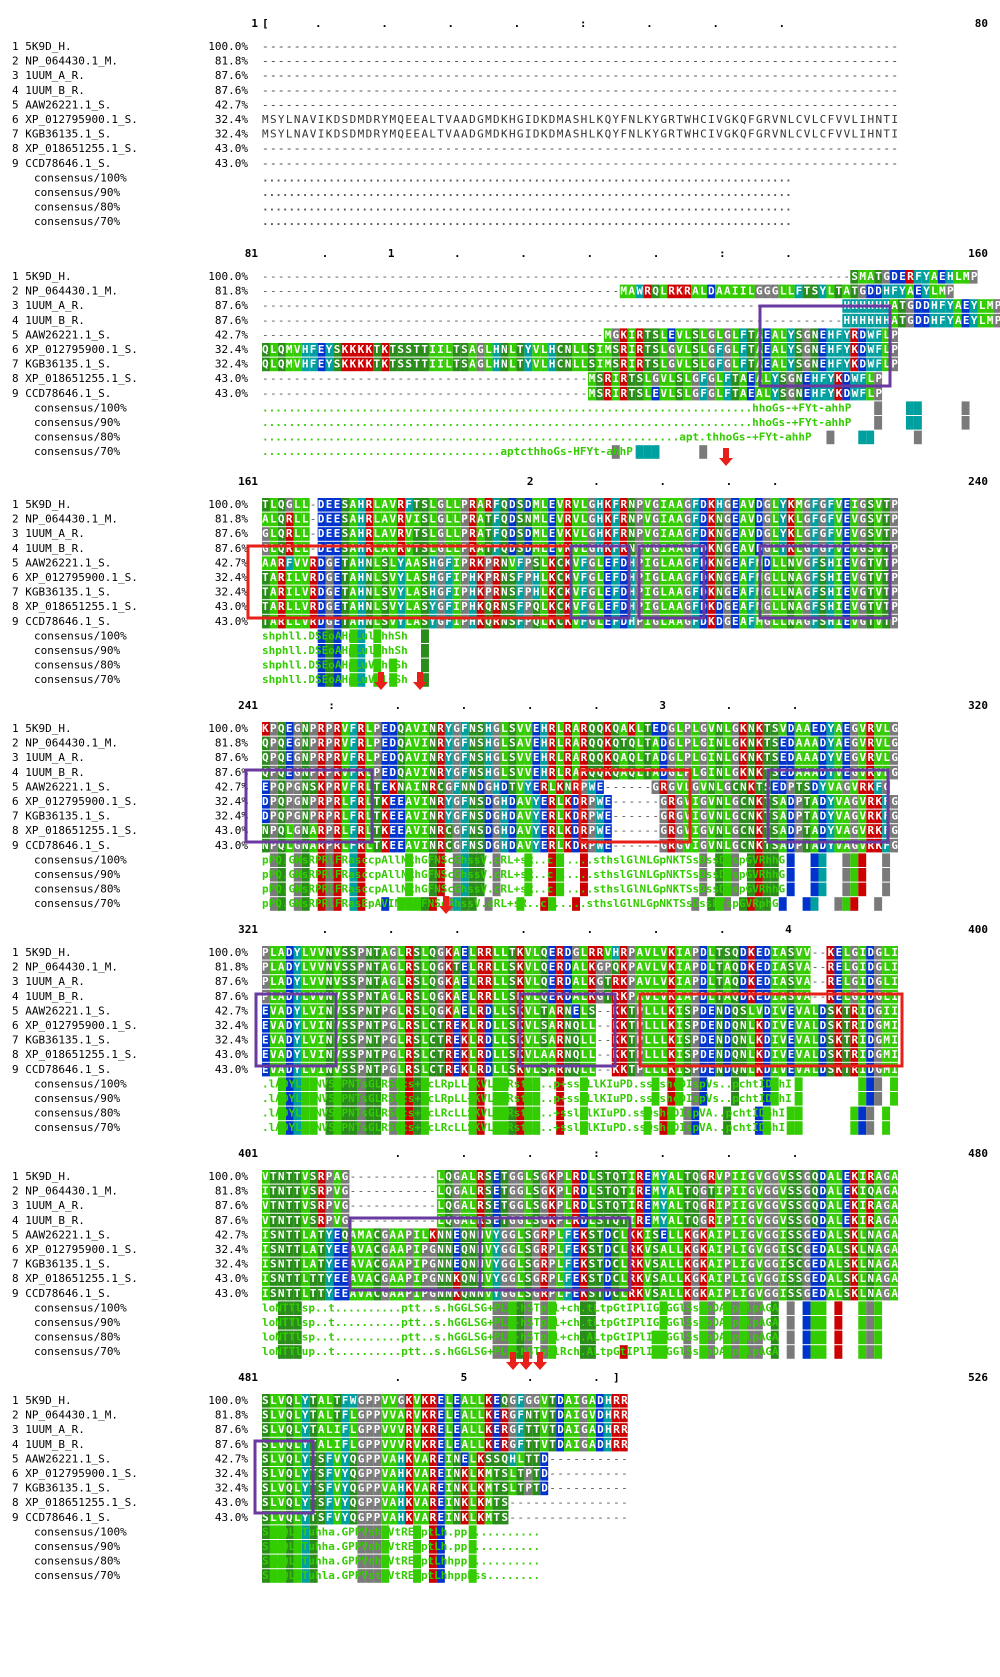 This screenshot has width=1000, height=1677. I want to click on identity-percent: 100.0%, so click(228, 728).